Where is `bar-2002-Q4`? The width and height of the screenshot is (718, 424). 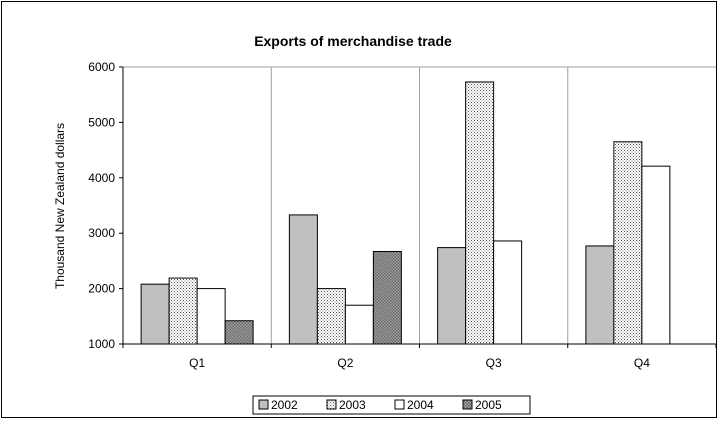 bar-2002-Q4 is located at coordinates (600, 295).